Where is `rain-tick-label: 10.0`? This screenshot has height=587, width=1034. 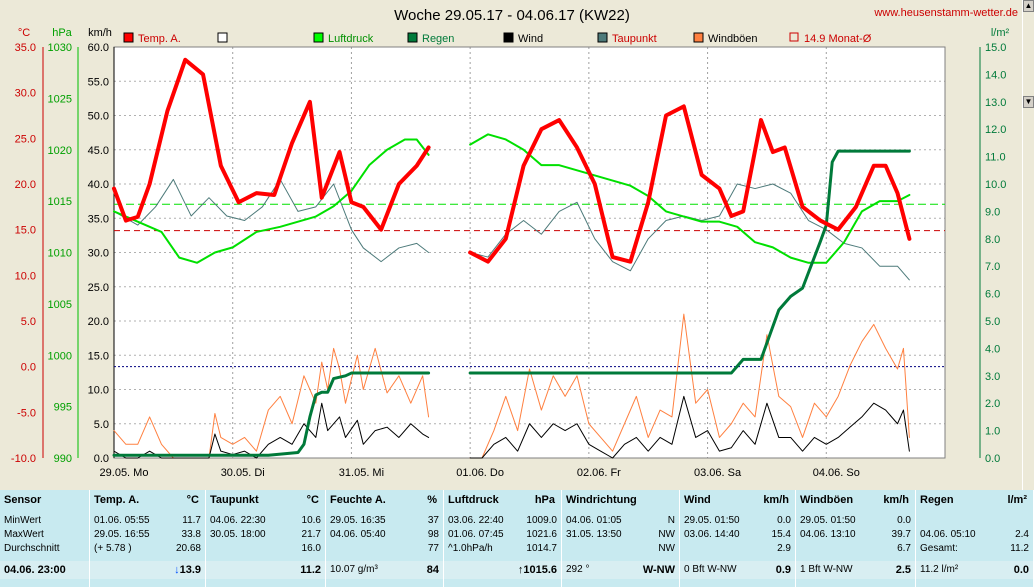
rain-tick-label: 10.0 is located at coordinates (995, 185).